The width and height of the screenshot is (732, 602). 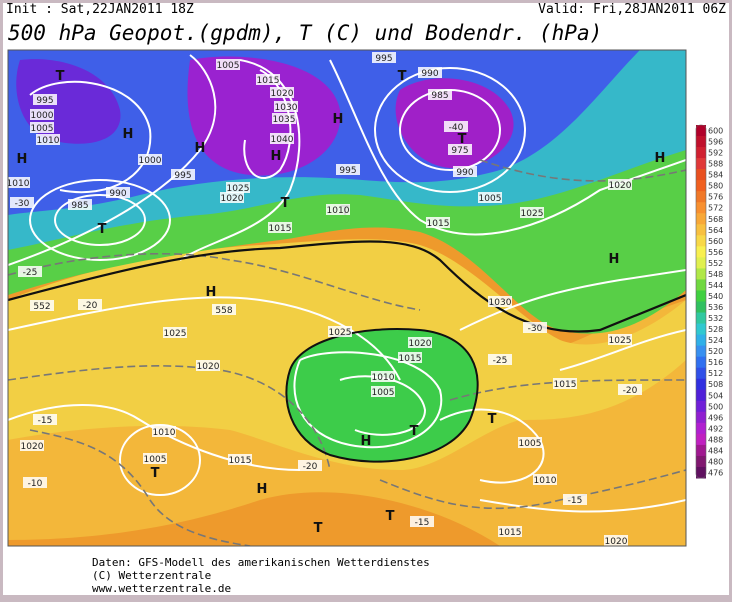 I want to click on colorbar-label: 596, so click(x=715, y=142).